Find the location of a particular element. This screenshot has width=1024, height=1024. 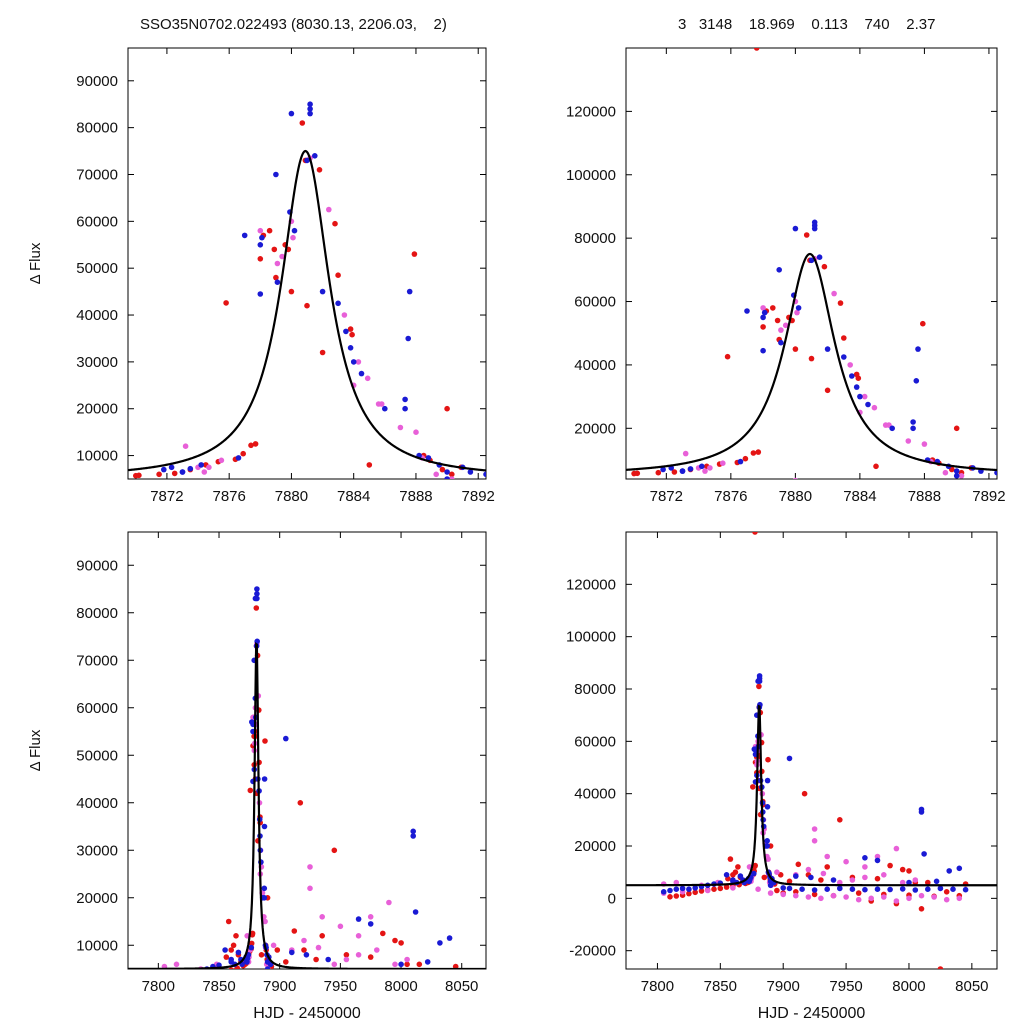

x-tick-label: 7892 is located at coordinates (988, 496).